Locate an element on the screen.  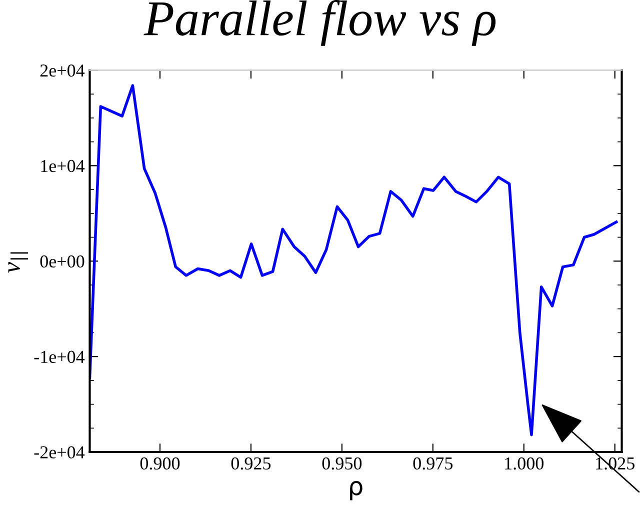
y-axis-title: v$_{||}$ is located at coordinates (18, 262).